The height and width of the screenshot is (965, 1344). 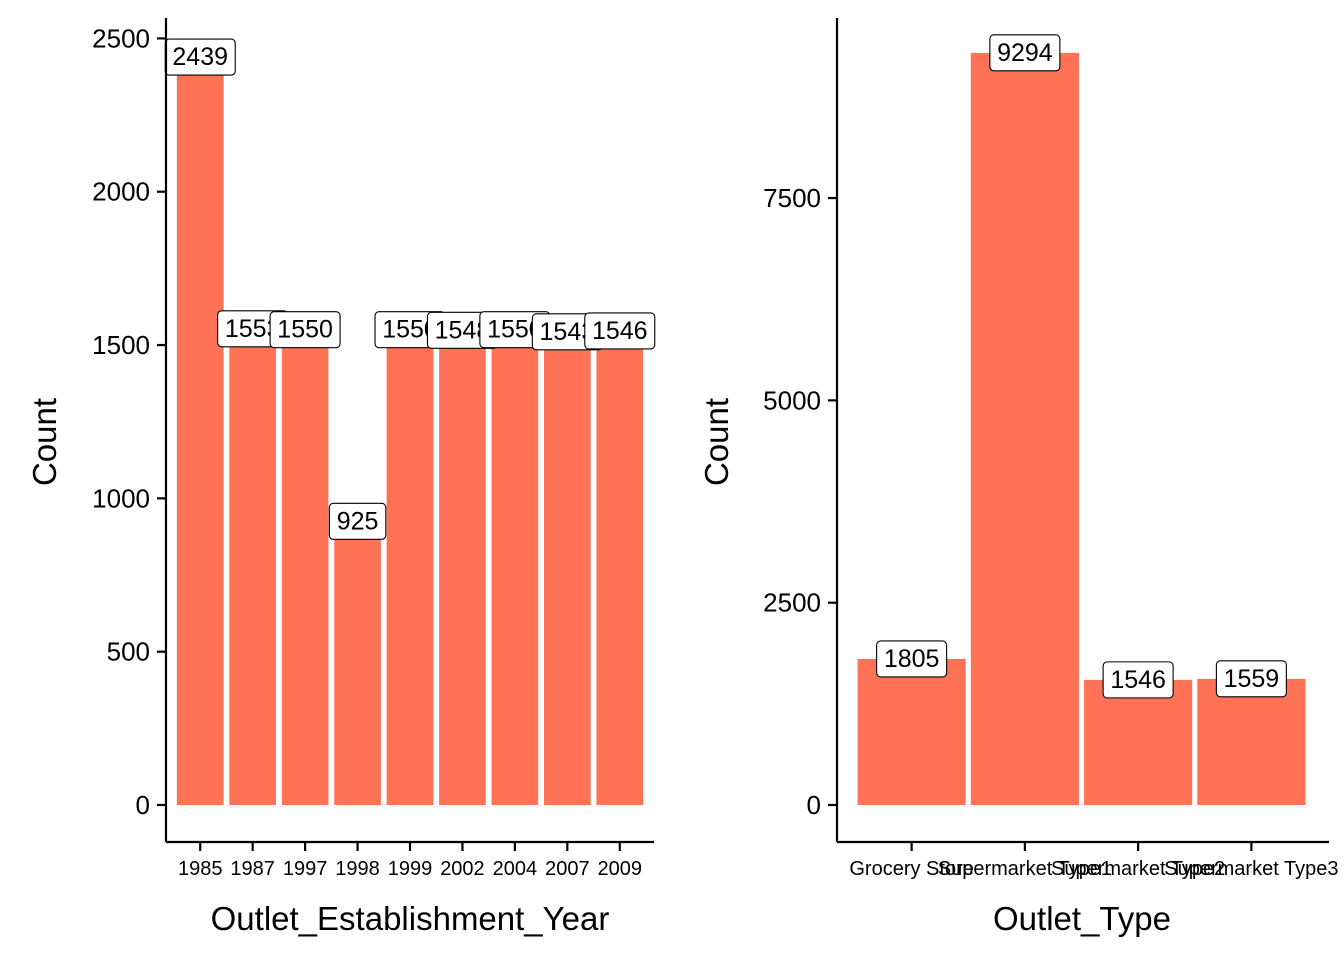 I want to click on x-tick-label: Supermarket Type1, so click(x=1025, y=869).